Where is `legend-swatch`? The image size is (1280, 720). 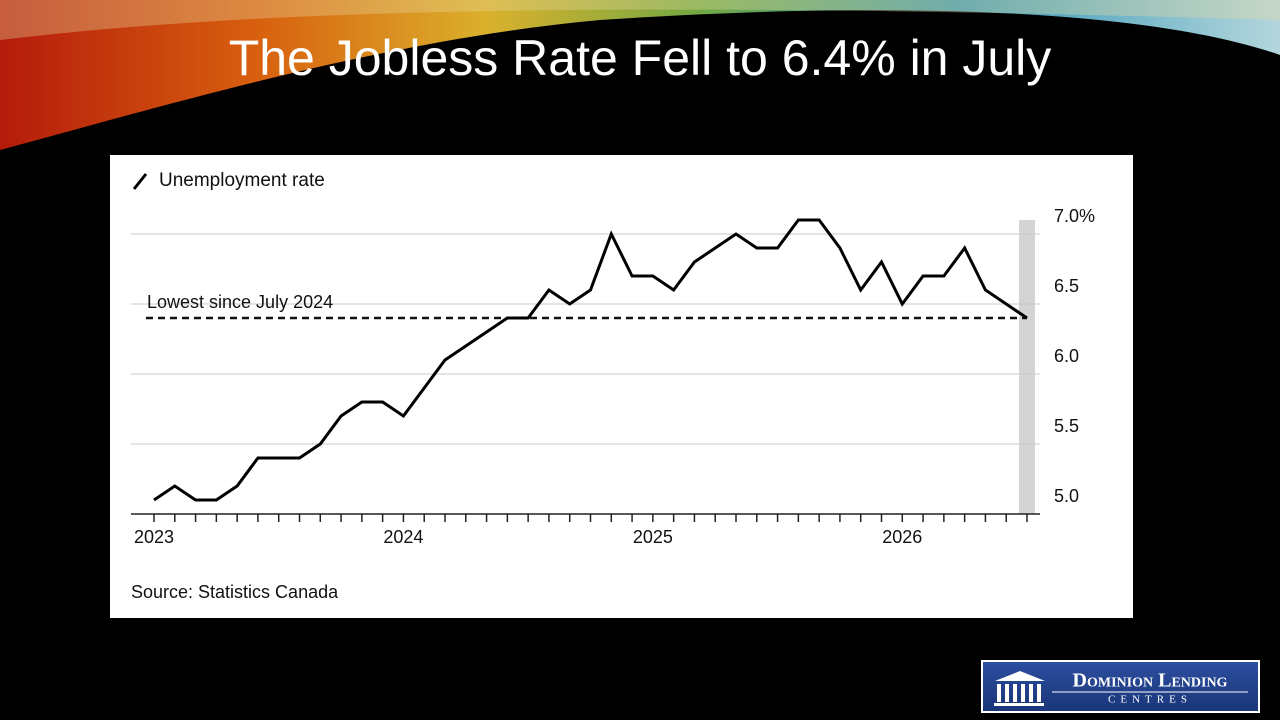
legend-swatch is located at coordinates (140, 181).